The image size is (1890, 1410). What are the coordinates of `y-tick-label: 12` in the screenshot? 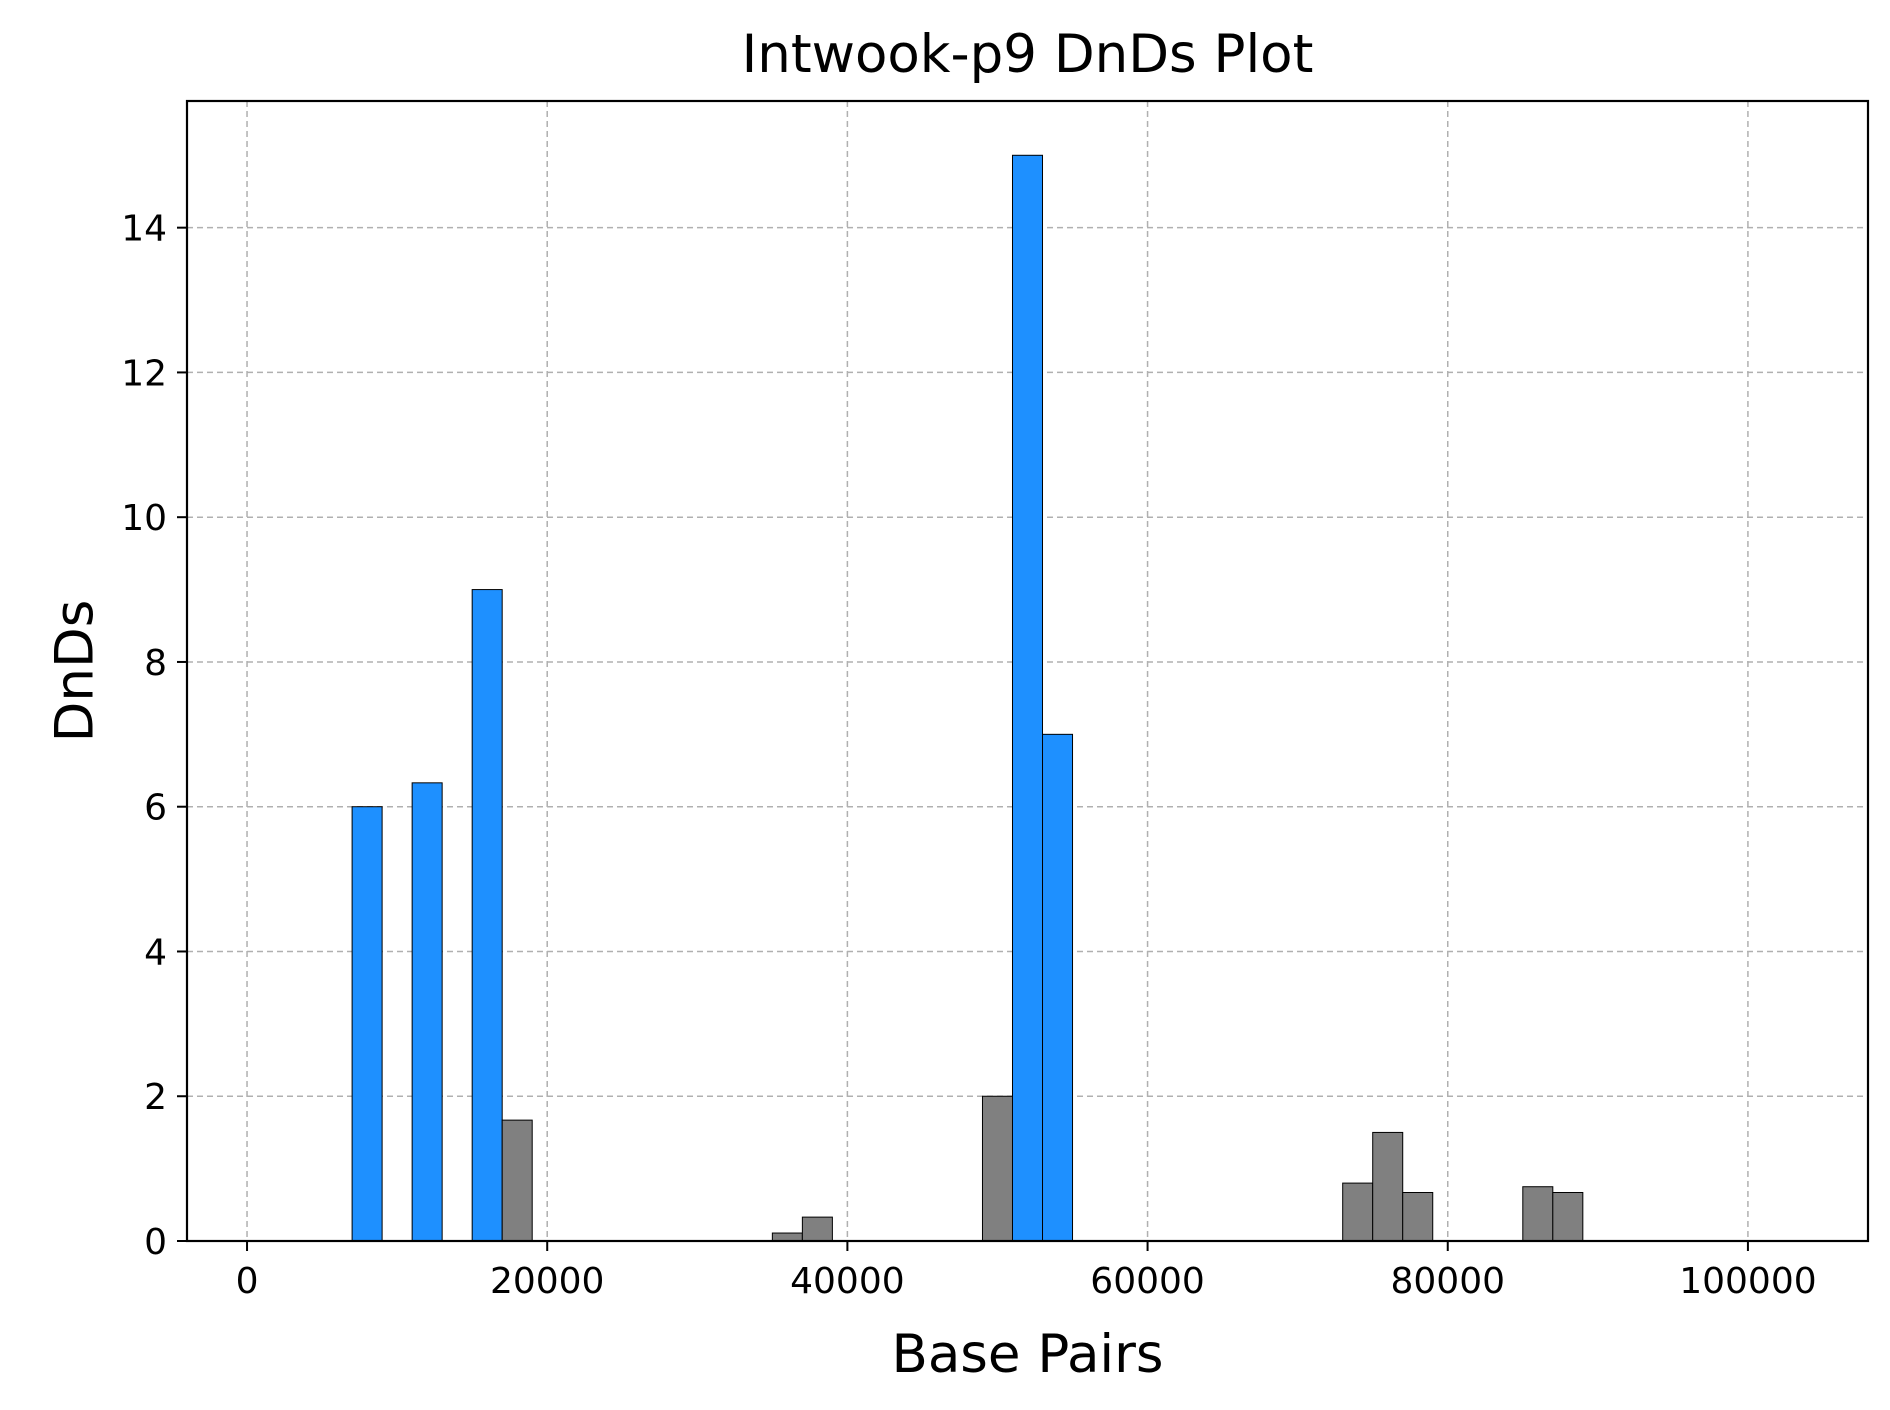 It's located at (144, 373).